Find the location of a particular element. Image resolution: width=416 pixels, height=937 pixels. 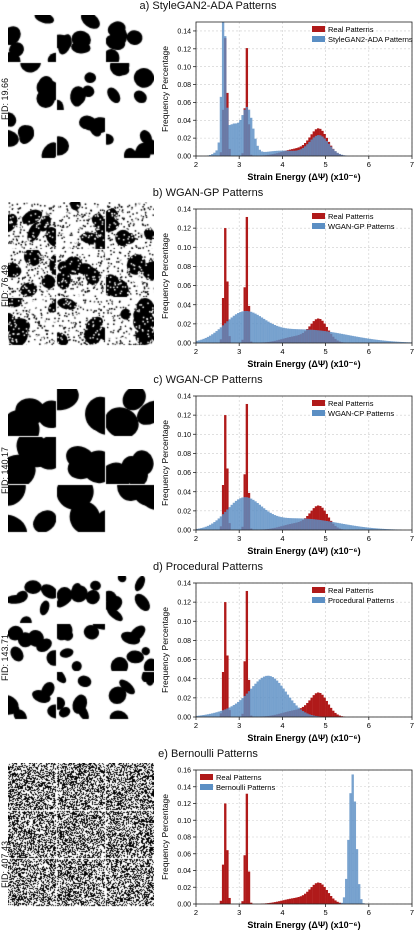

x-tick-label: 6 is located at coordinates (369, 538).